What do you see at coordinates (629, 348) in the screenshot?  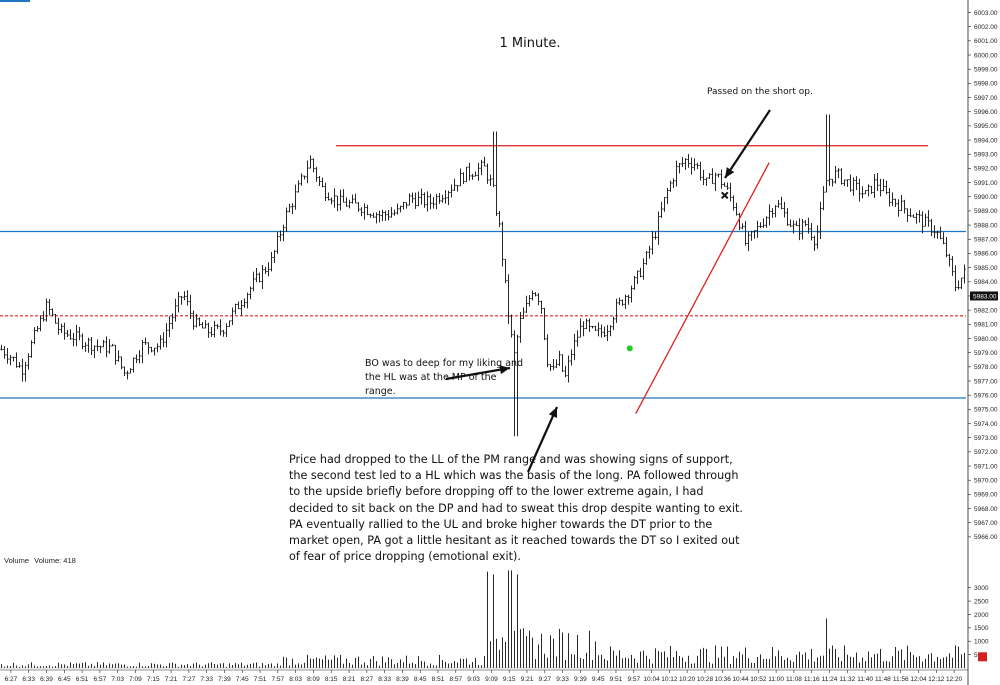 I see `entry-dot` at bounding box center [629, 348].